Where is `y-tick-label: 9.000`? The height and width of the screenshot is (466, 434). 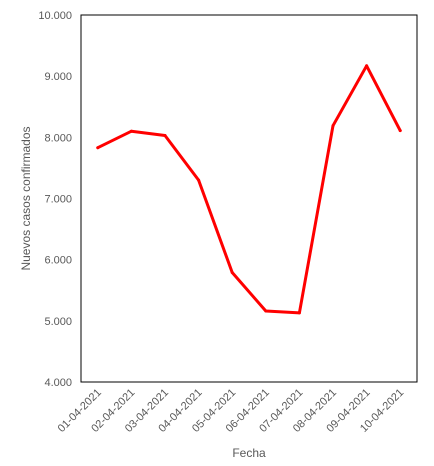
y-tick-label: 9.000 is located at coordinates (58, 77).